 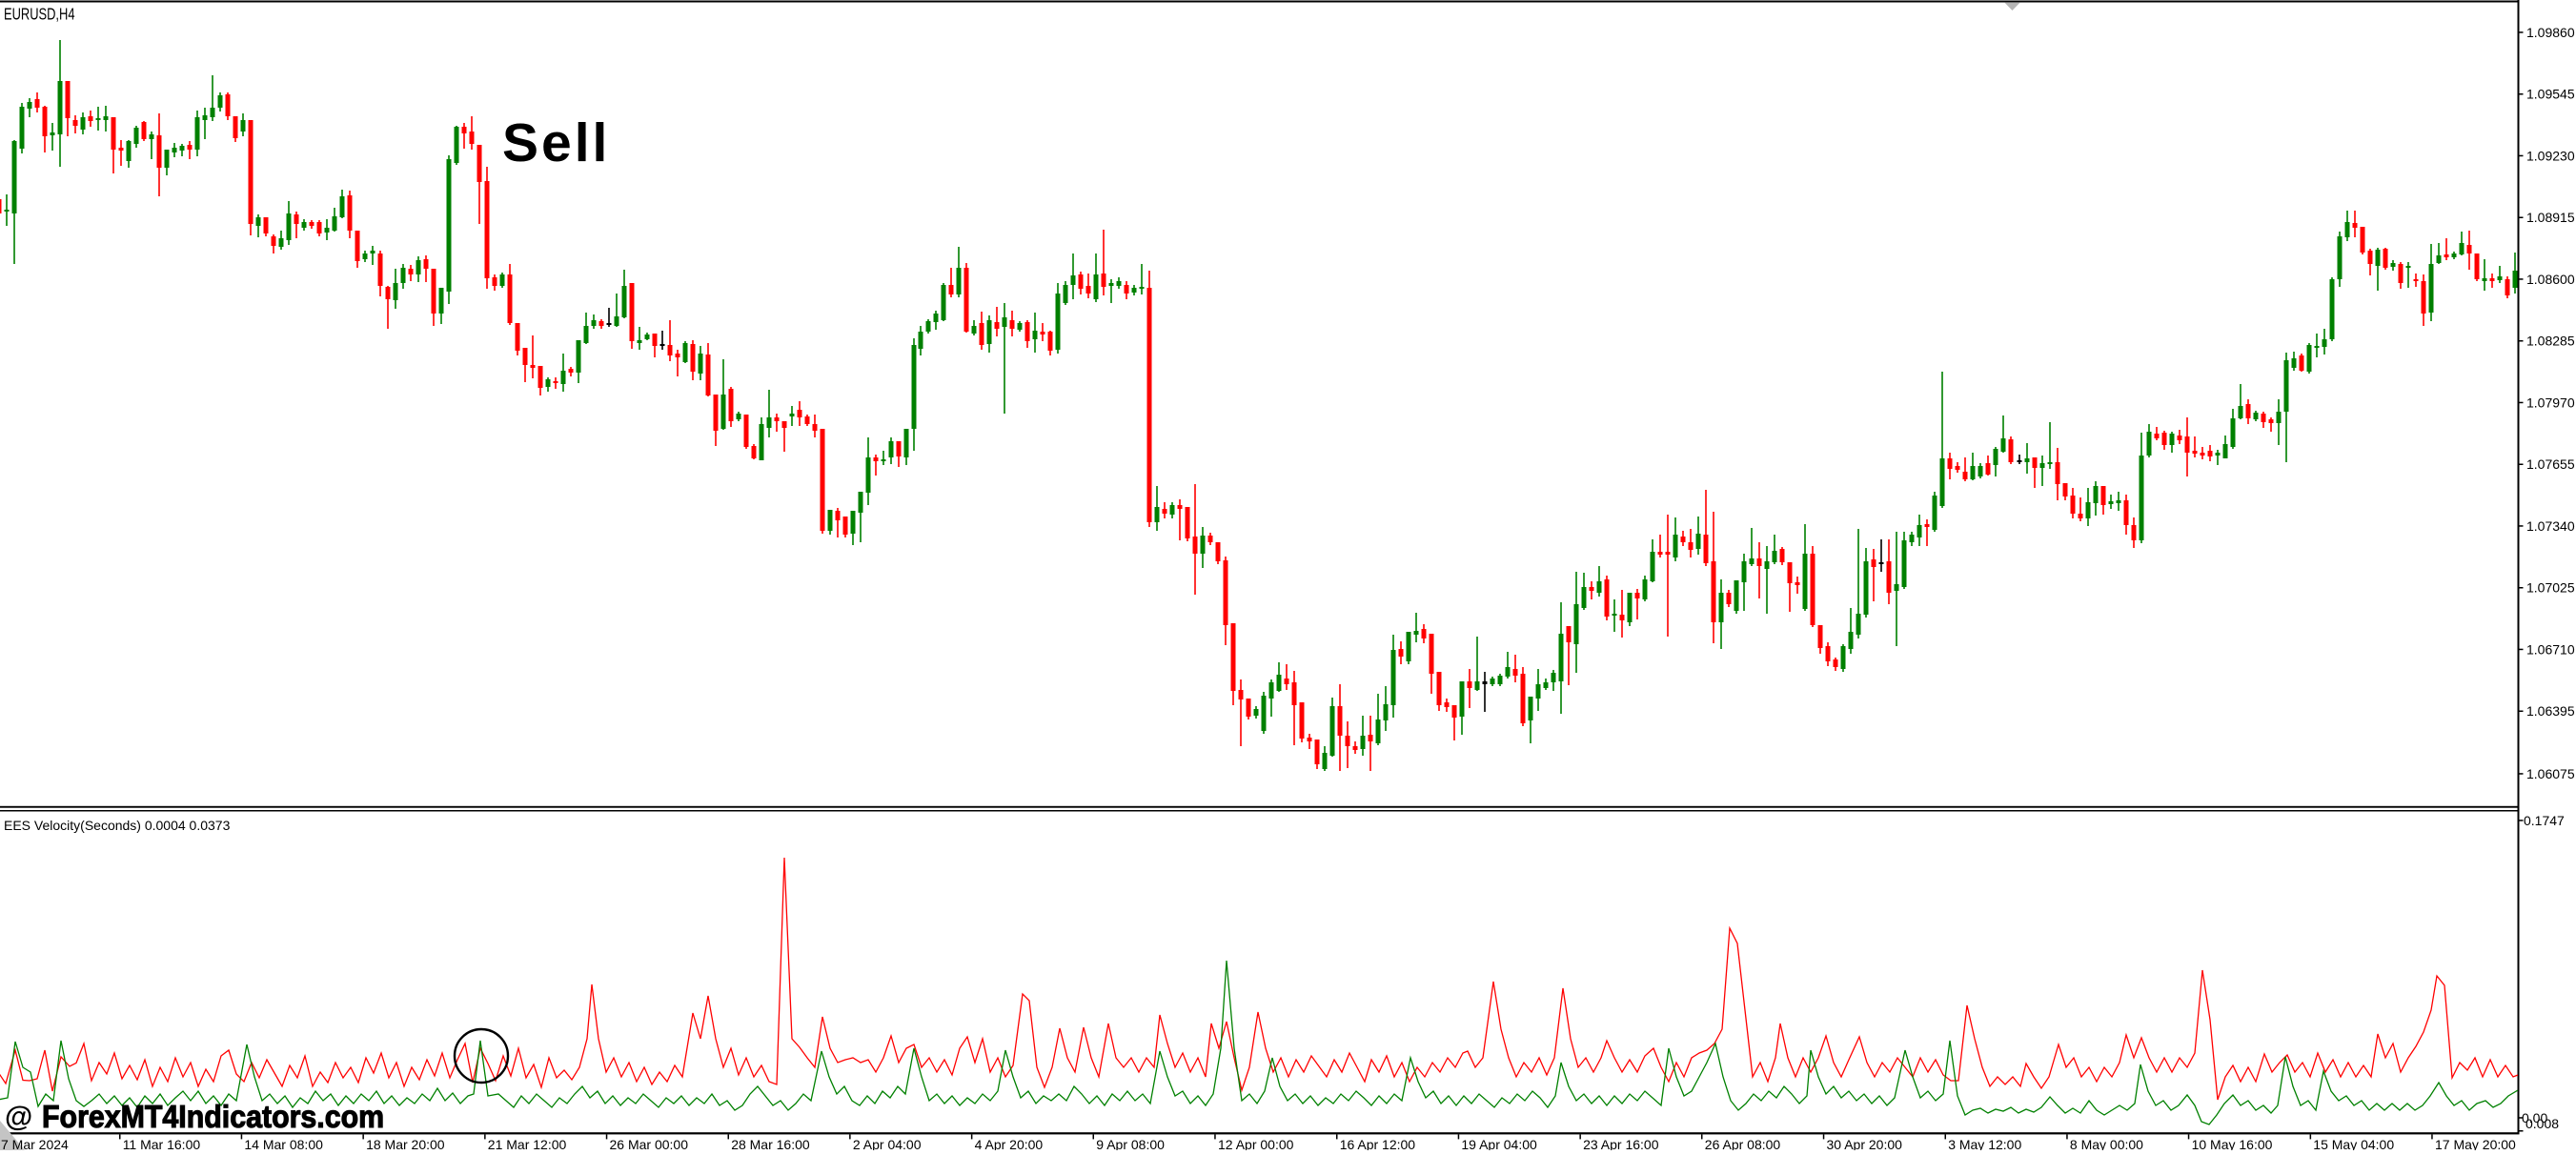 I want to click on svg-text: 2 Apr 04:00, so click(x=887, y=1143).